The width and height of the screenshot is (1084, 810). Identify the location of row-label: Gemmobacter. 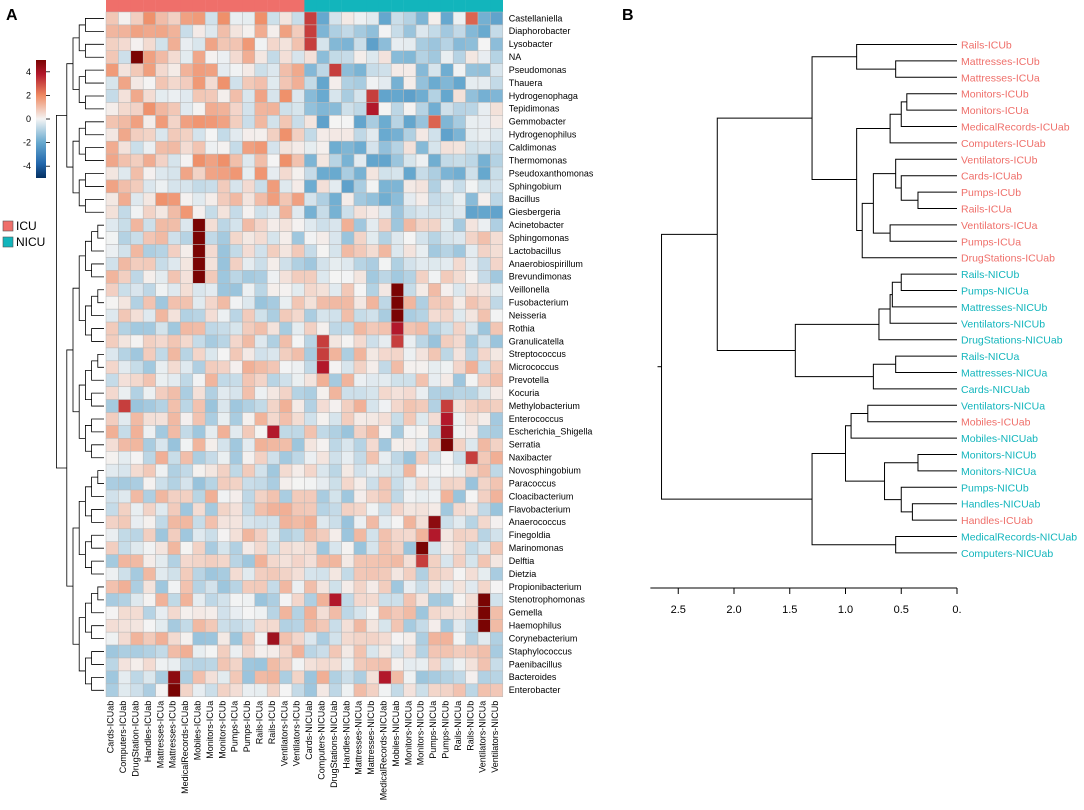
(537, 122).